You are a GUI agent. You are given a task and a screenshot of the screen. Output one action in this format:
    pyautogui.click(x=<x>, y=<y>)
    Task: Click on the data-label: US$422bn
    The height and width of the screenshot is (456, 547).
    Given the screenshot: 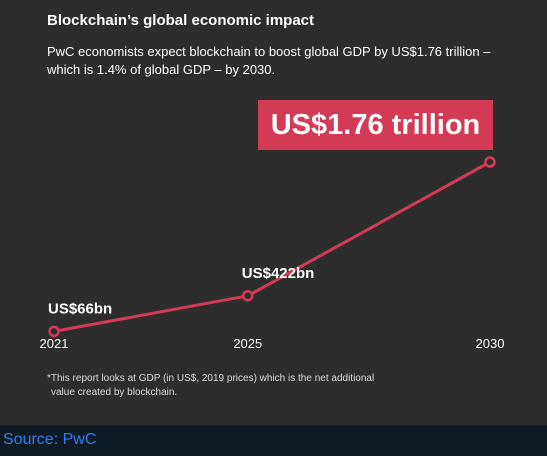 What is the action you would take?
    pyautogui.click(x=278, y=273)
    